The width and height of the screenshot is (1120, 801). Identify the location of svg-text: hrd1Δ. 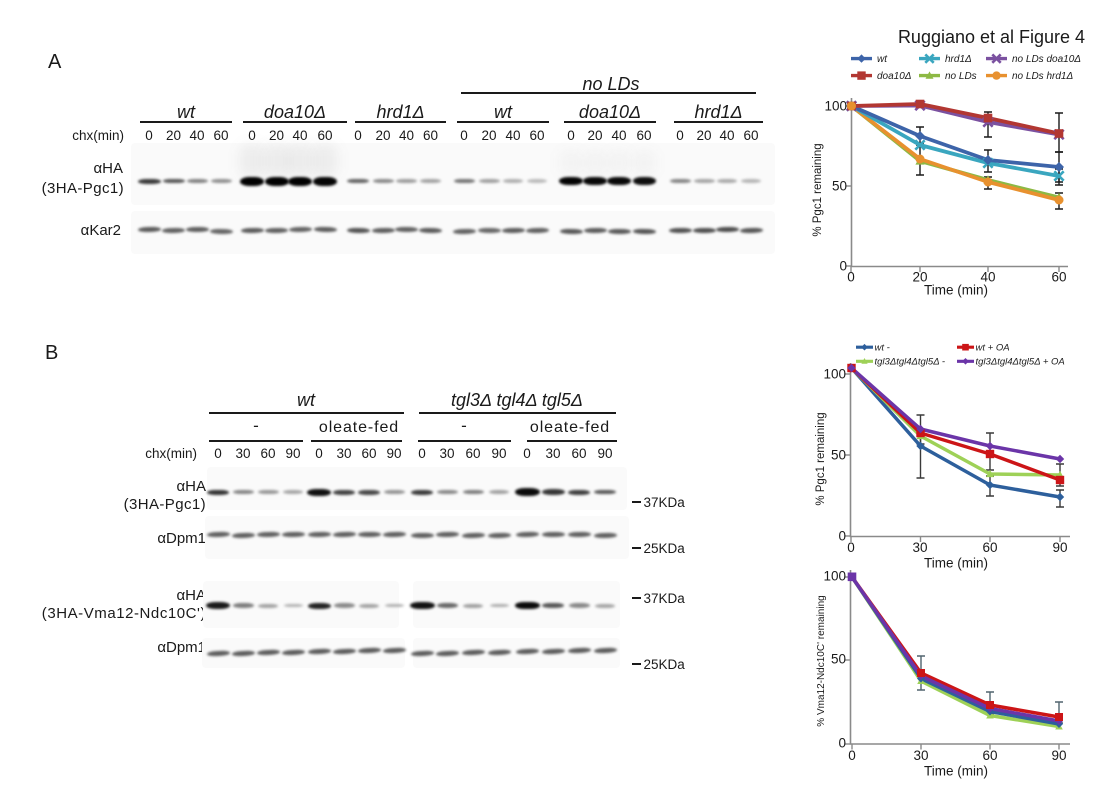
(958, 59).